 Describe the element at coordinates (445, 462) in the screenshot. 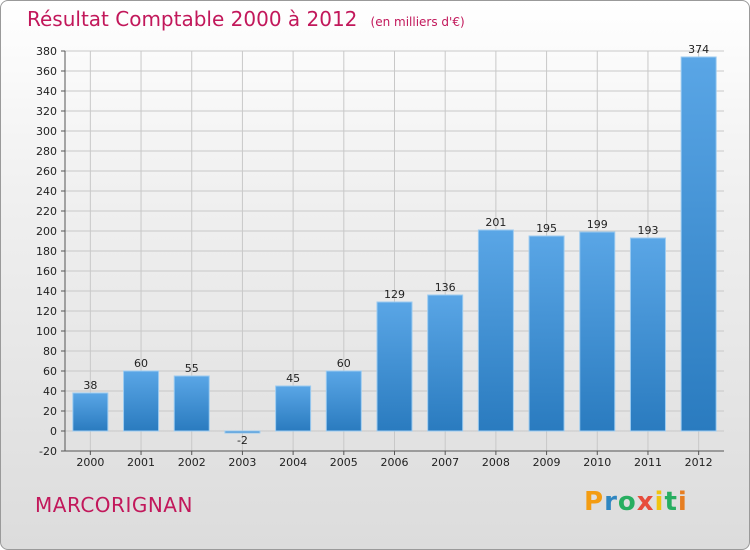

I see `x-tick-label-2007: 2007` at that location.